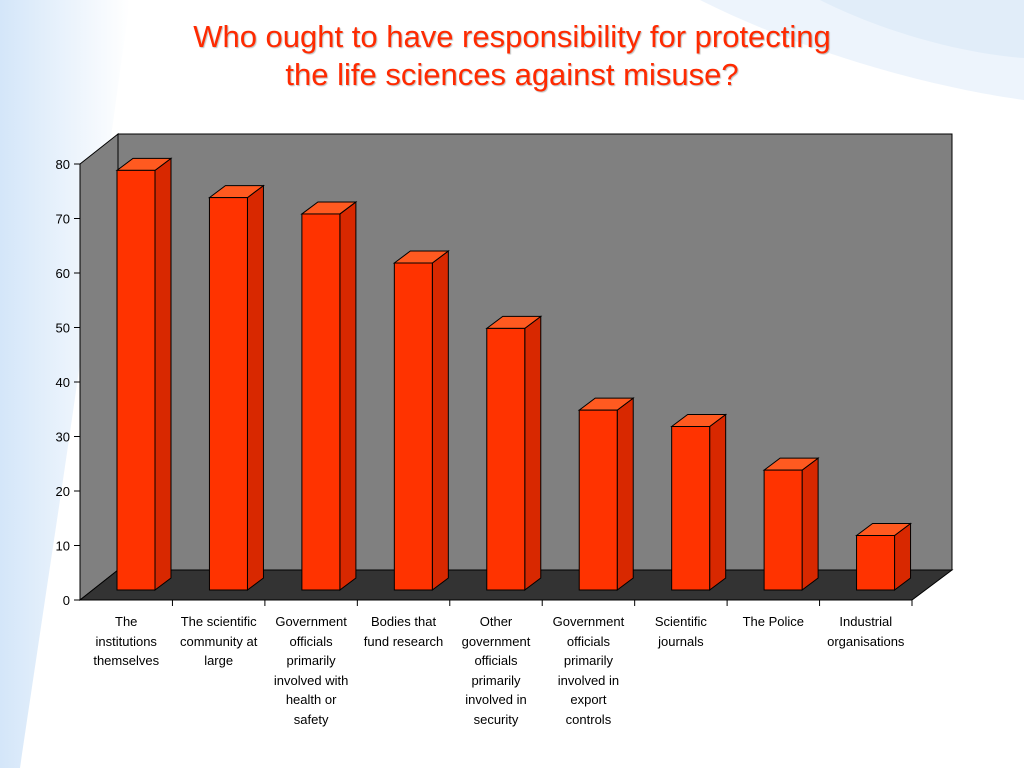 The height and width of the screenshot is (768, 1024). I want to click on x-category-label-line: export, so click(588, 699).